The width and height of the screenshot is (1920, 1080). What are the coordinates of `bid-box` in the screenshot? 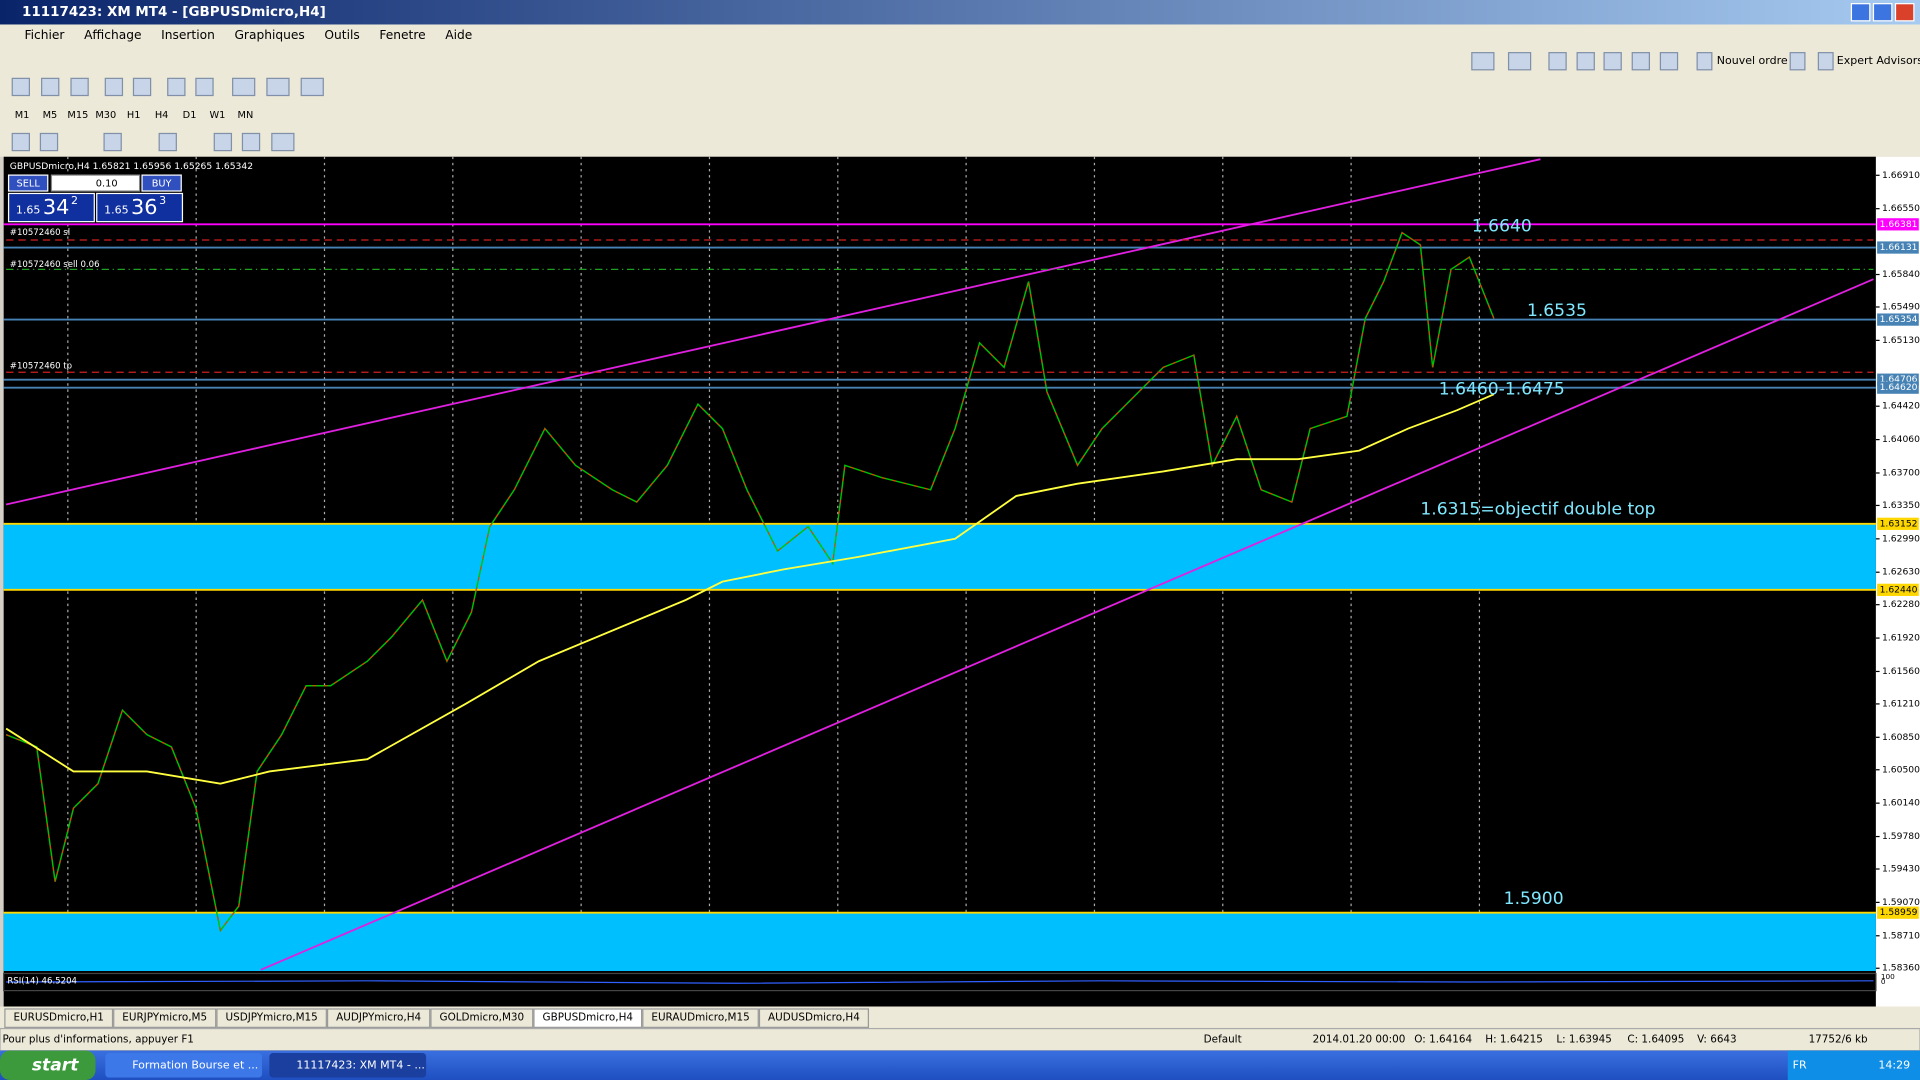 It's located at (51, 207).